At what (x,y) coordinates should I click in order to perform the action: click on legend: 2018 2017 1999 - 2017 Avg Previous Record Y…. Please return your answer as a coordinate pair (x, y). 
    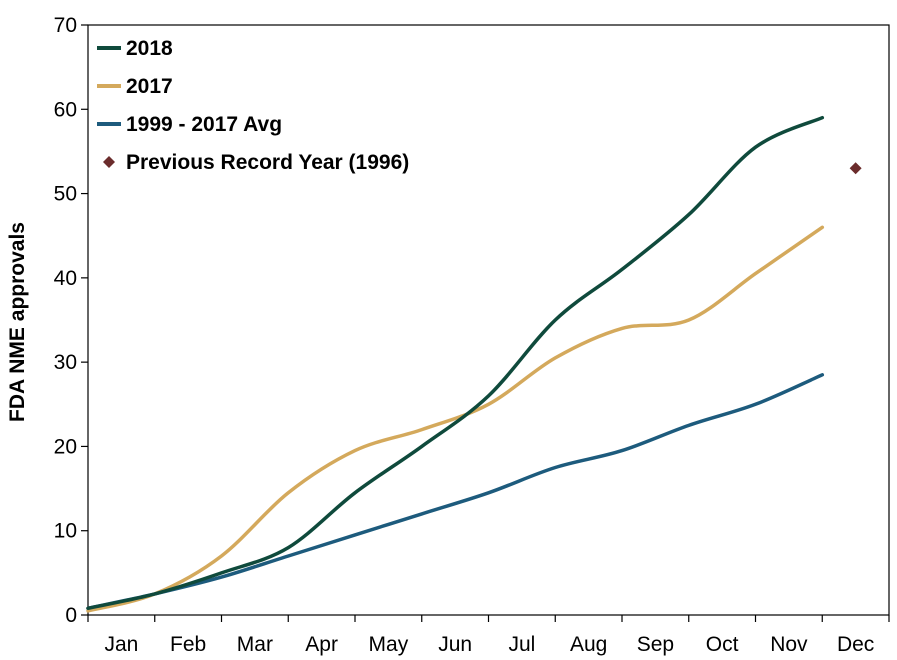
    Looking at the image, I should click on (253, 105).